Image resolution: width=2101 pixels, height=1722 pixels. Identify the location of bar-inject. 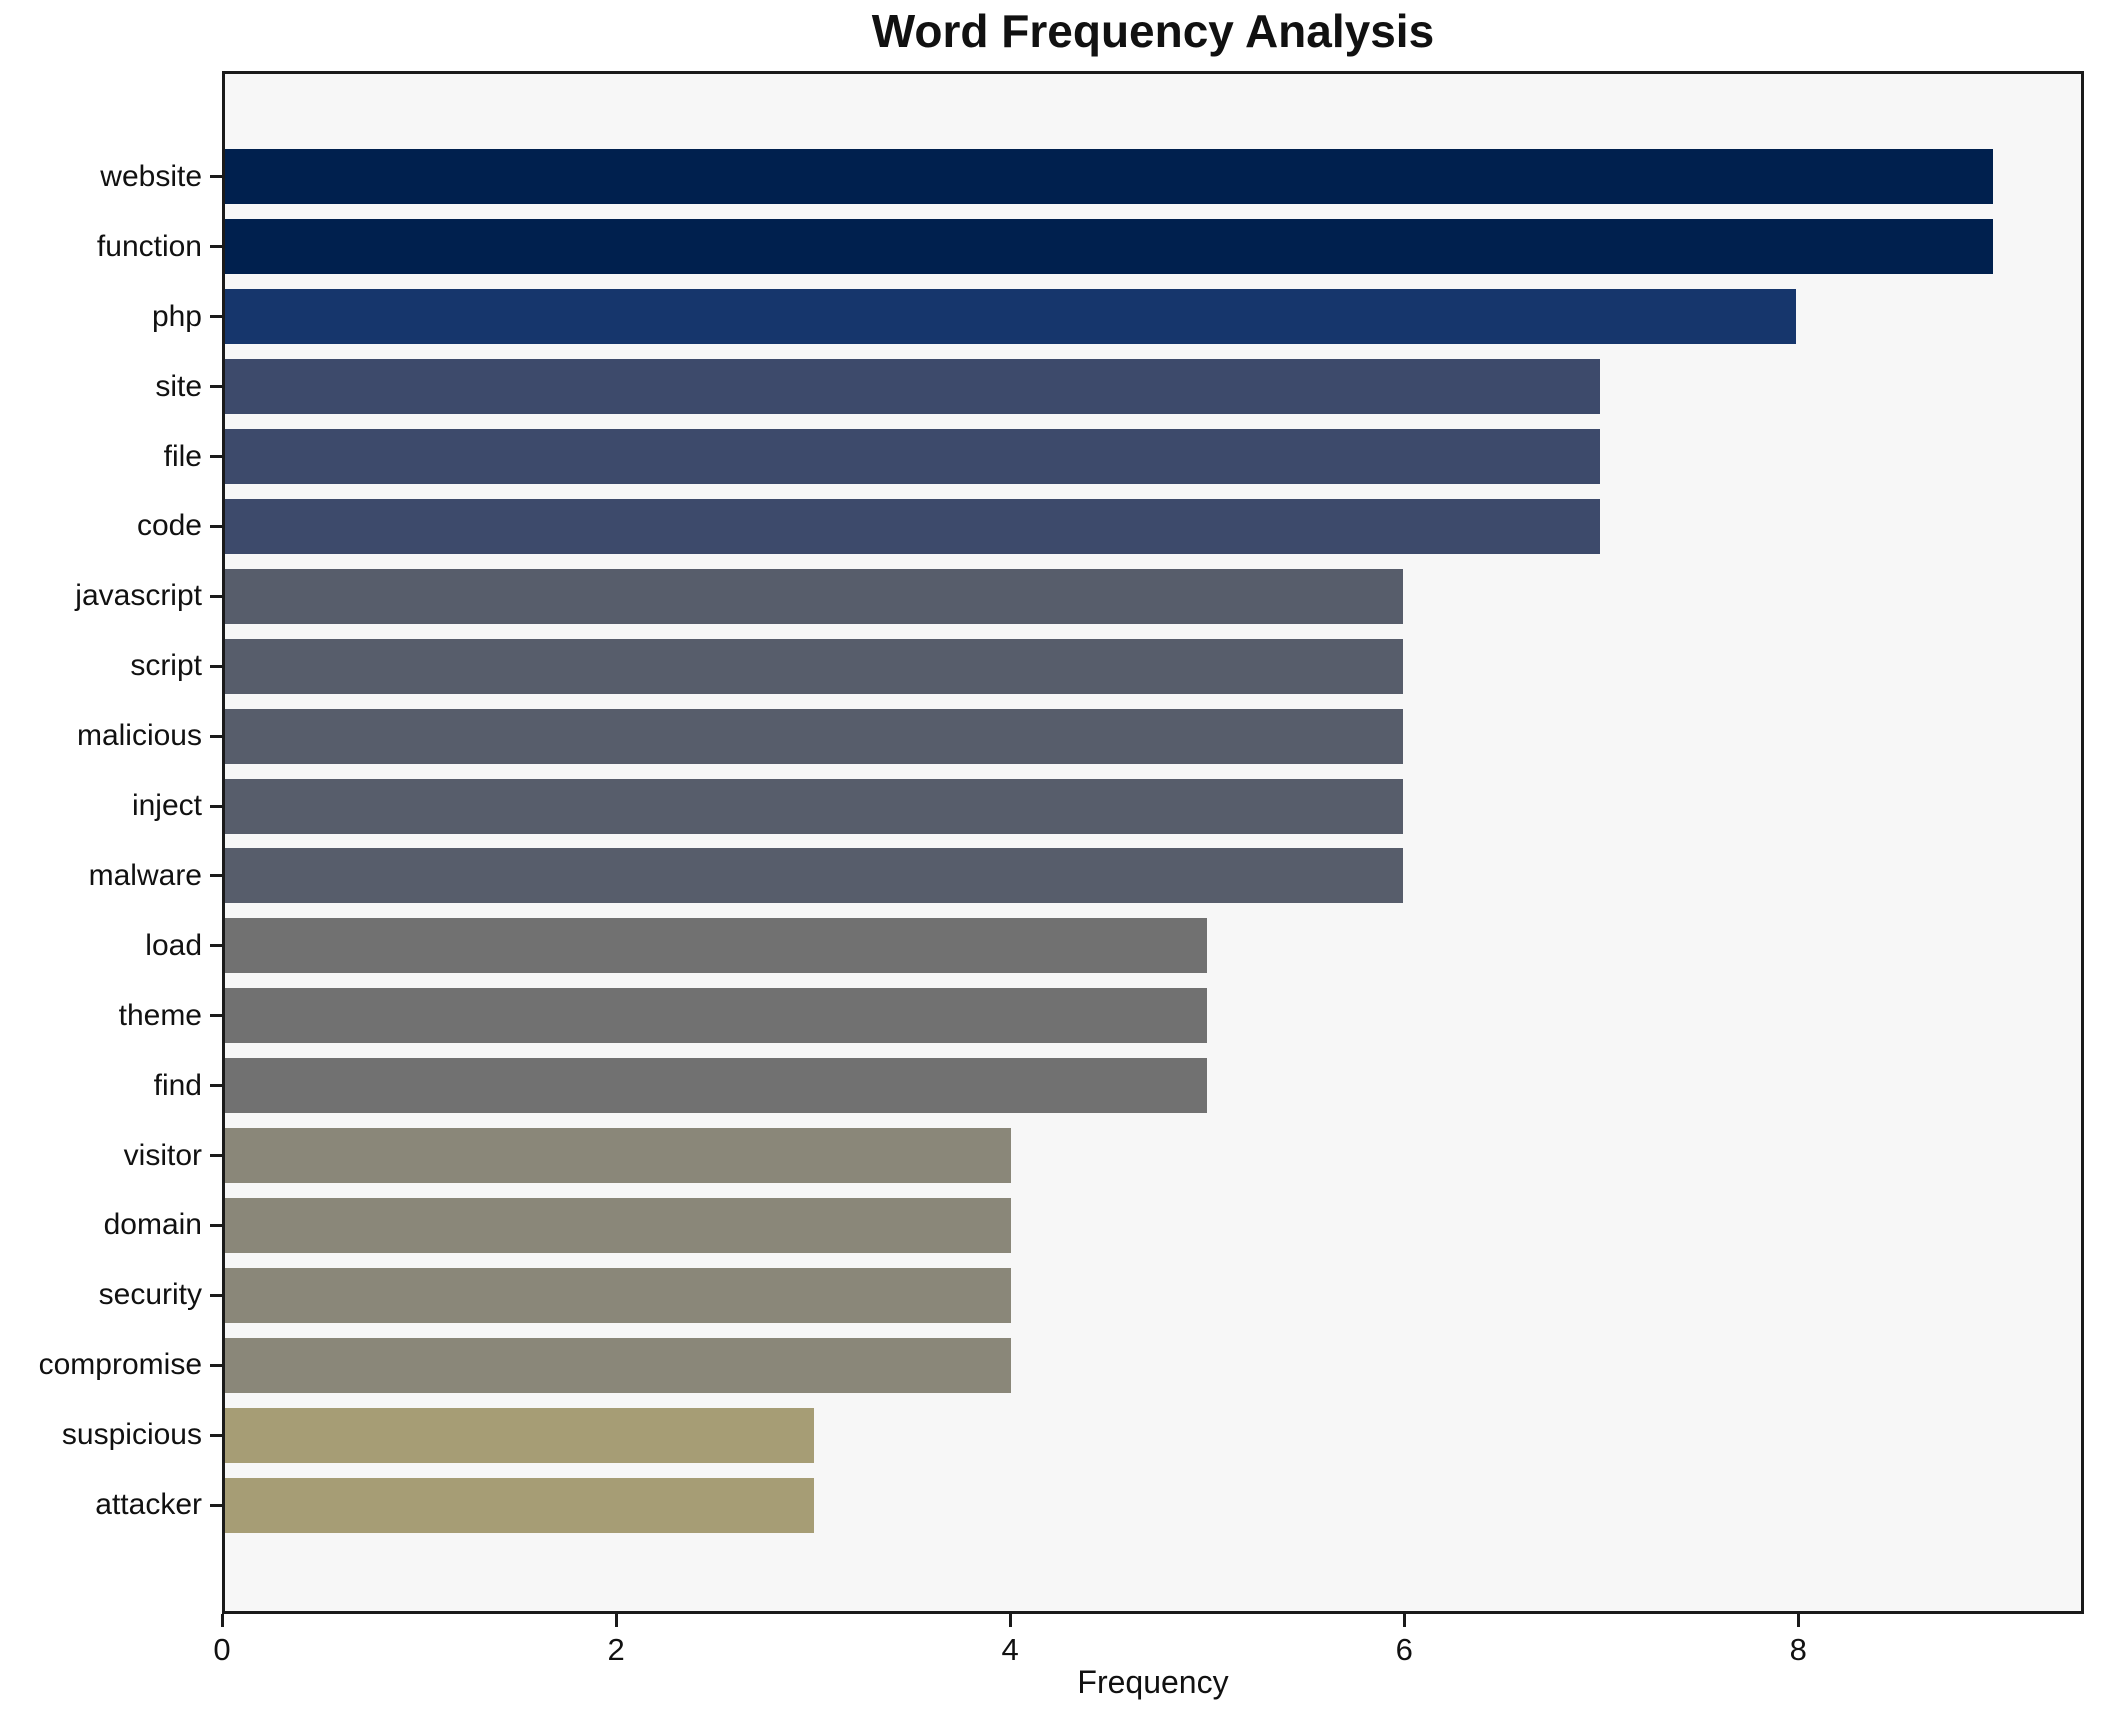
(814, 806).